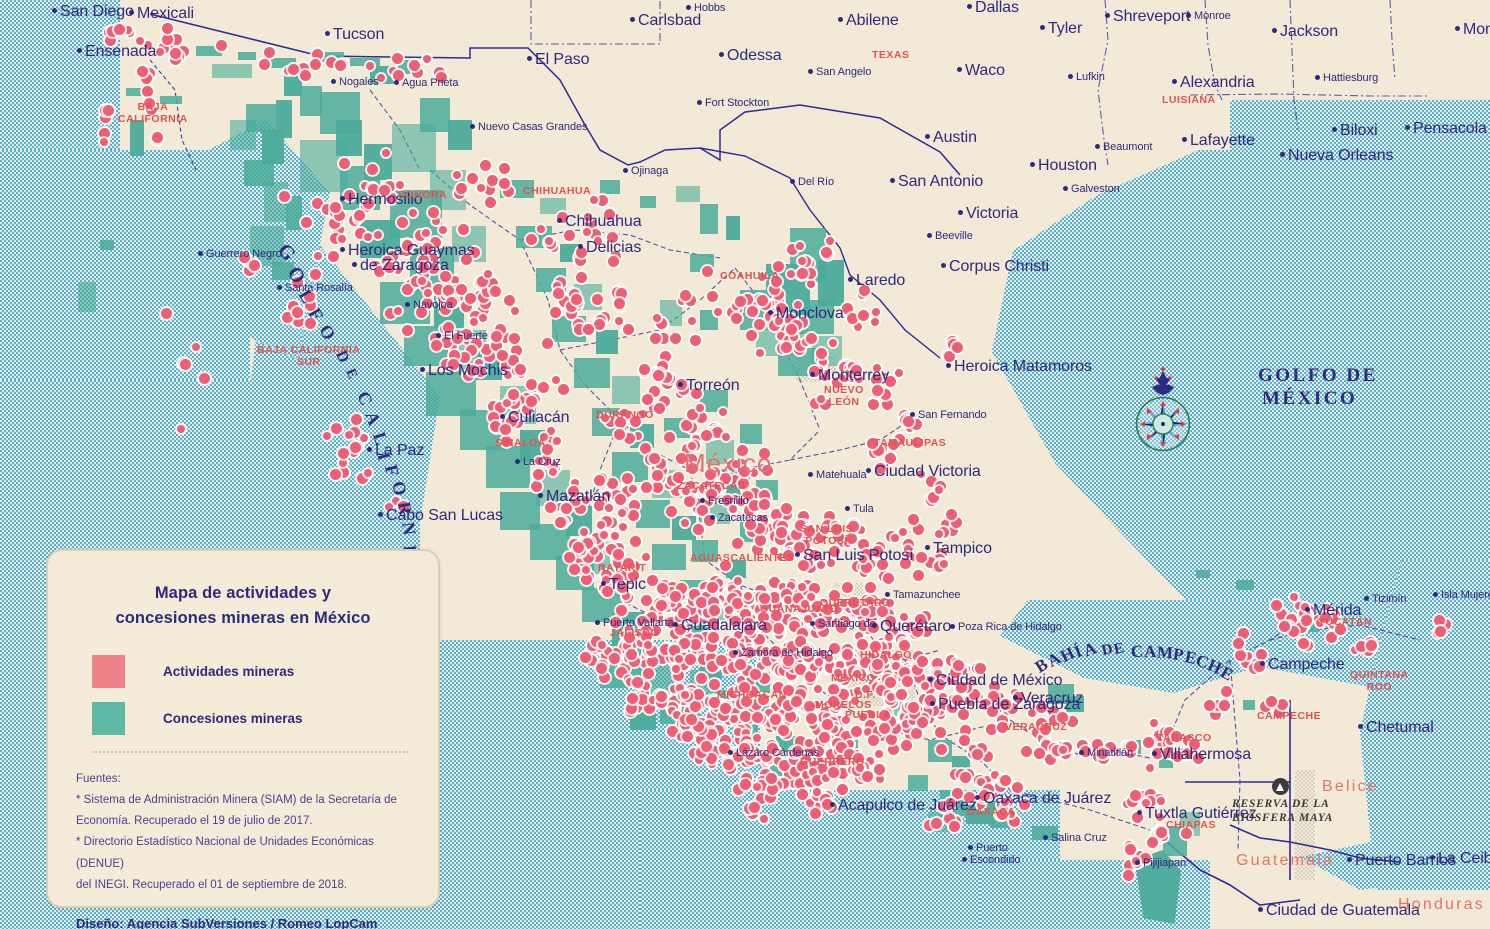  What do you see at coordinates (252, 671) in the screenshot?
I see `legend-item-actividades: Actividades mineras` at bounding box center [252, 671].